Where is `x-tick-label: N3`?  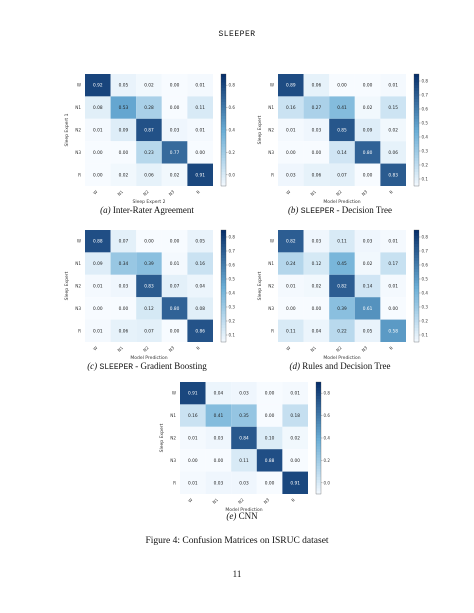
x-tick-label: N3 is located at coordinates (365, 193).